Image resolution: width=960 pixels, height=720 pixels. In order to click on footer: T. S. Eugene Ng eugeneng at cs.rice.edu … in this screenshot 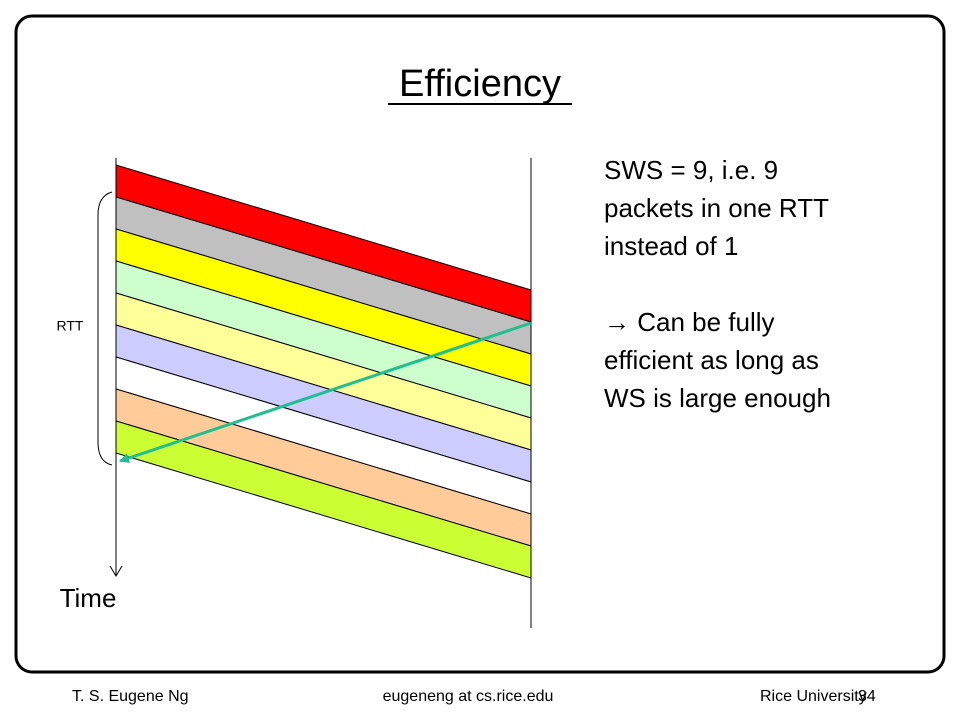, I will do `click(474, 696)`.